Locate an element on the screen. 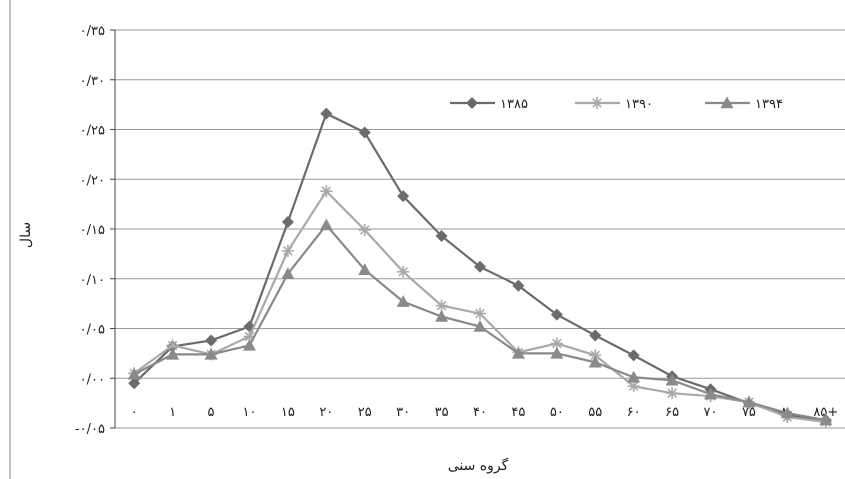 This screenshot has width=845, height=479. y-tick-label: ۰/۱۵ is located at coordinates (92, 230).